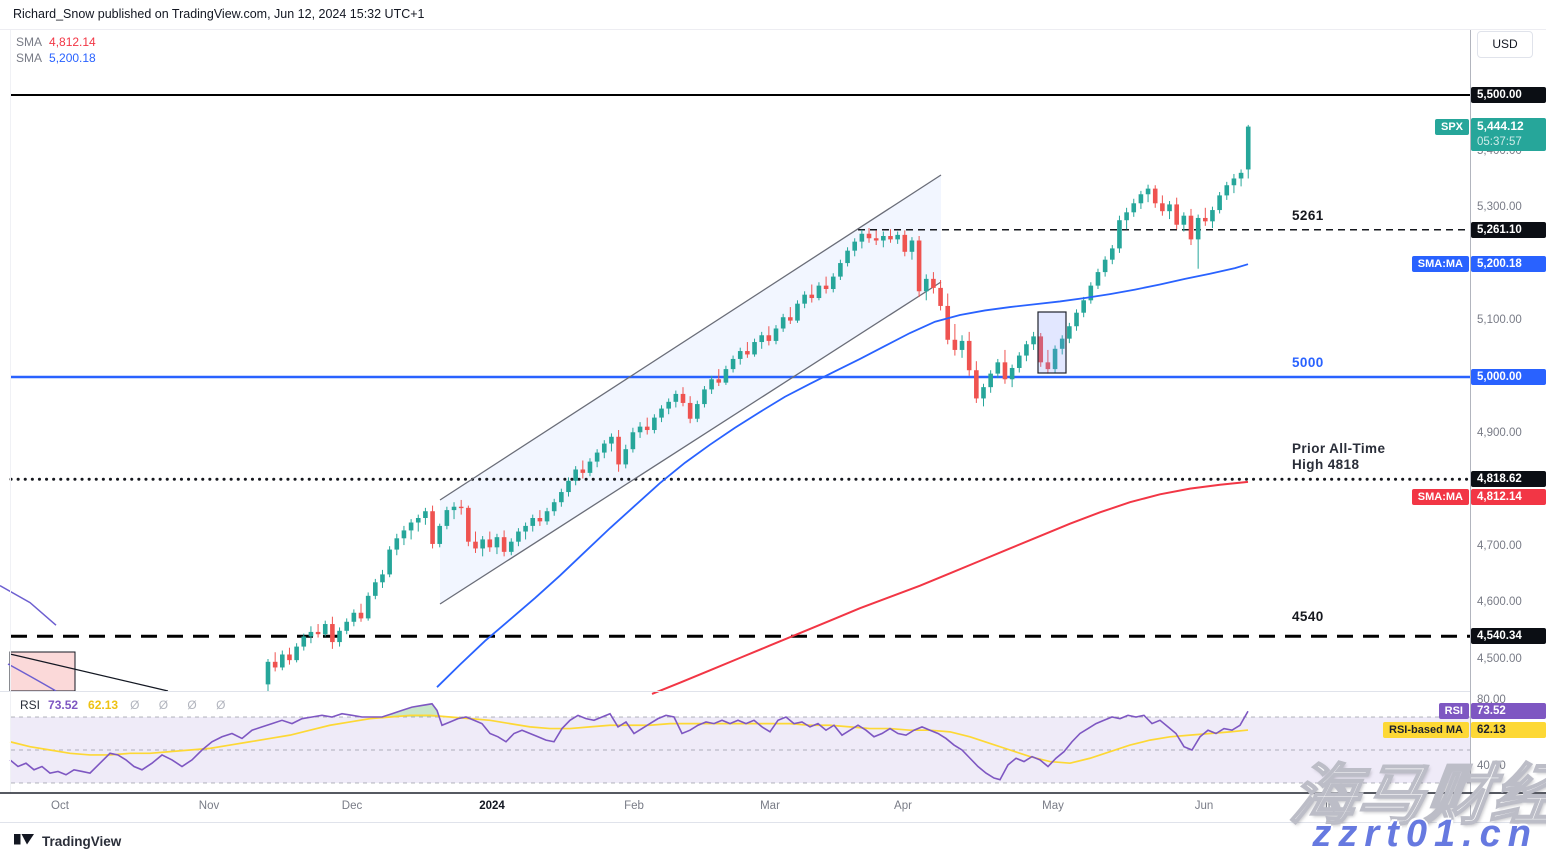 This screenshot has height=857, width=1546. I want to click on sma200-line, so click(950, 587).